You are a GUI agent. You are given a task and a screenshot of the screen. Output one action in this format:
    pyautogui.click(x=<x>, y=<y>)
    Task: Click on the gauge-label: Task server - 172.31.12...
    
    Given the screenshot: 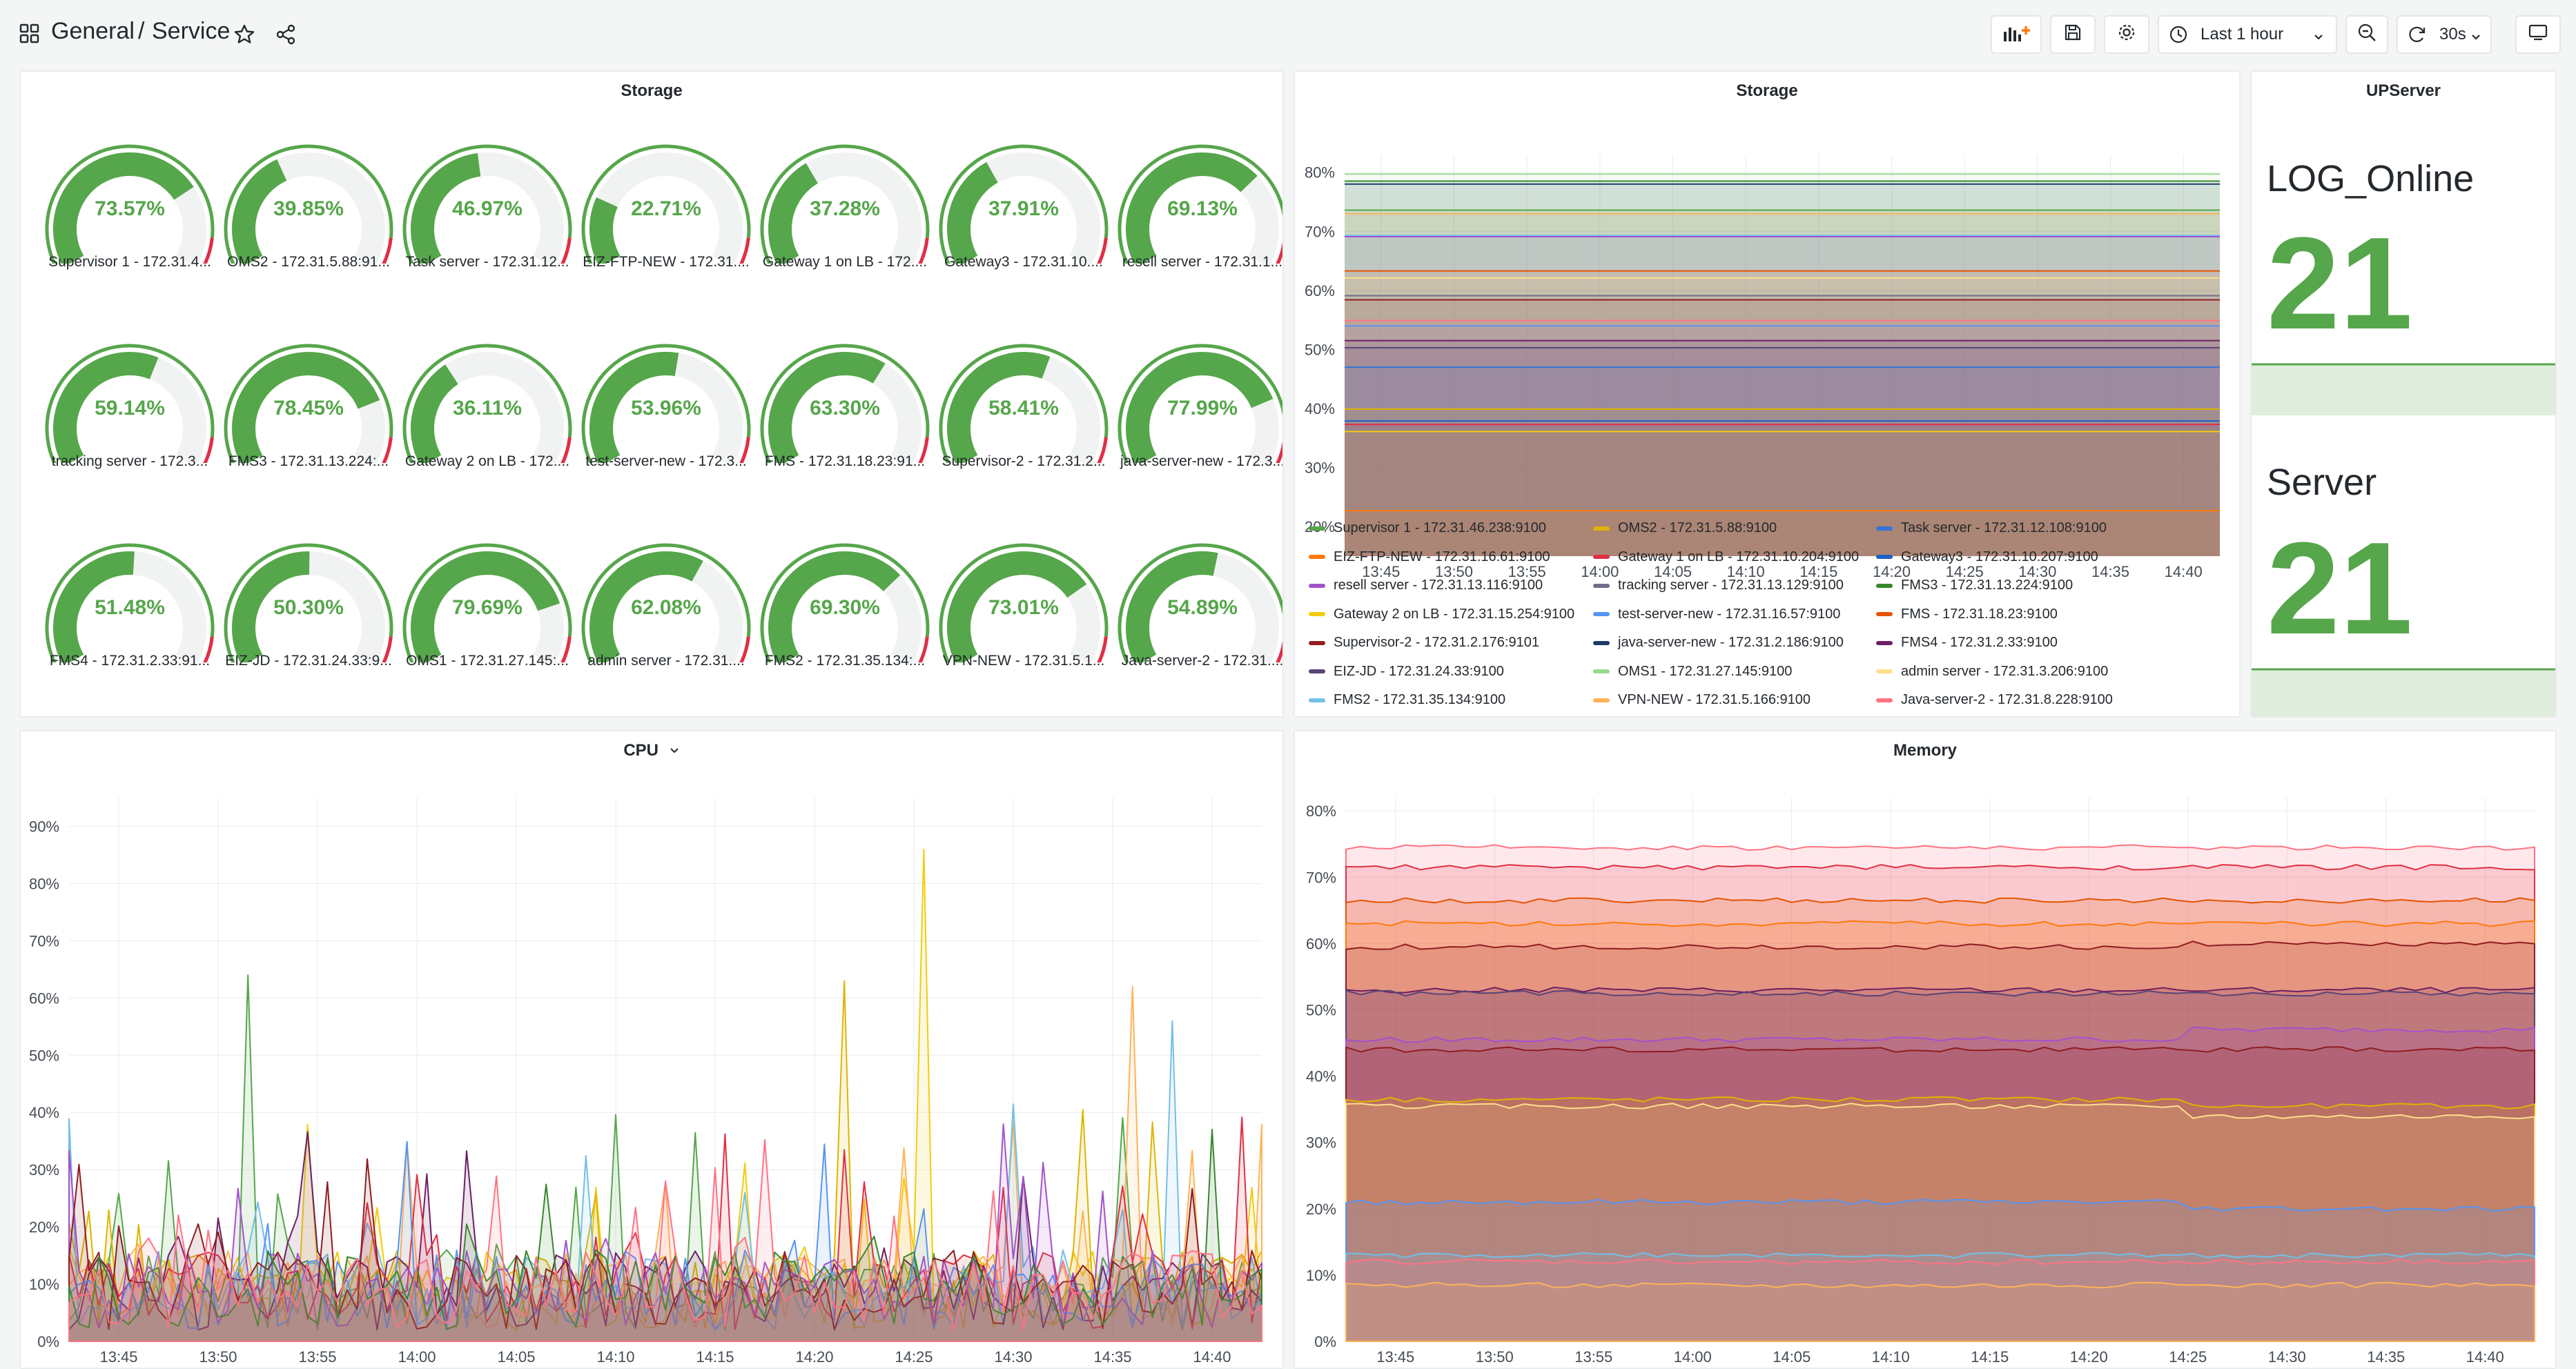 What is the action you would take?
    pyautogui.click(x=487, y=262)
    